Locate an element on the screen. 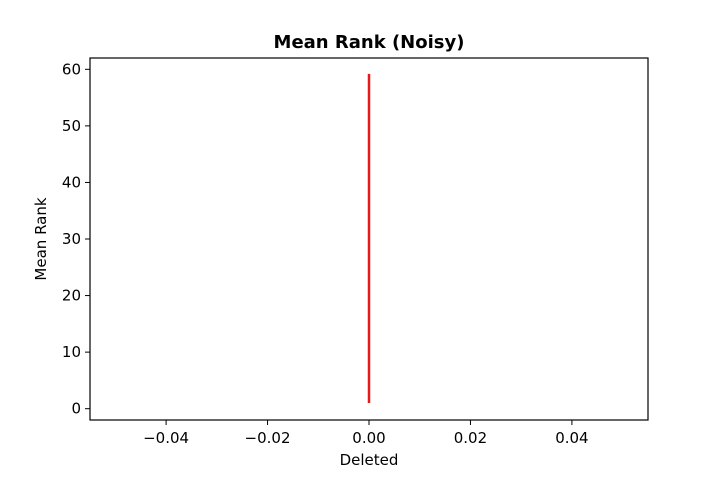  y-tick-label: 0 is located at coordinates (76, 409).